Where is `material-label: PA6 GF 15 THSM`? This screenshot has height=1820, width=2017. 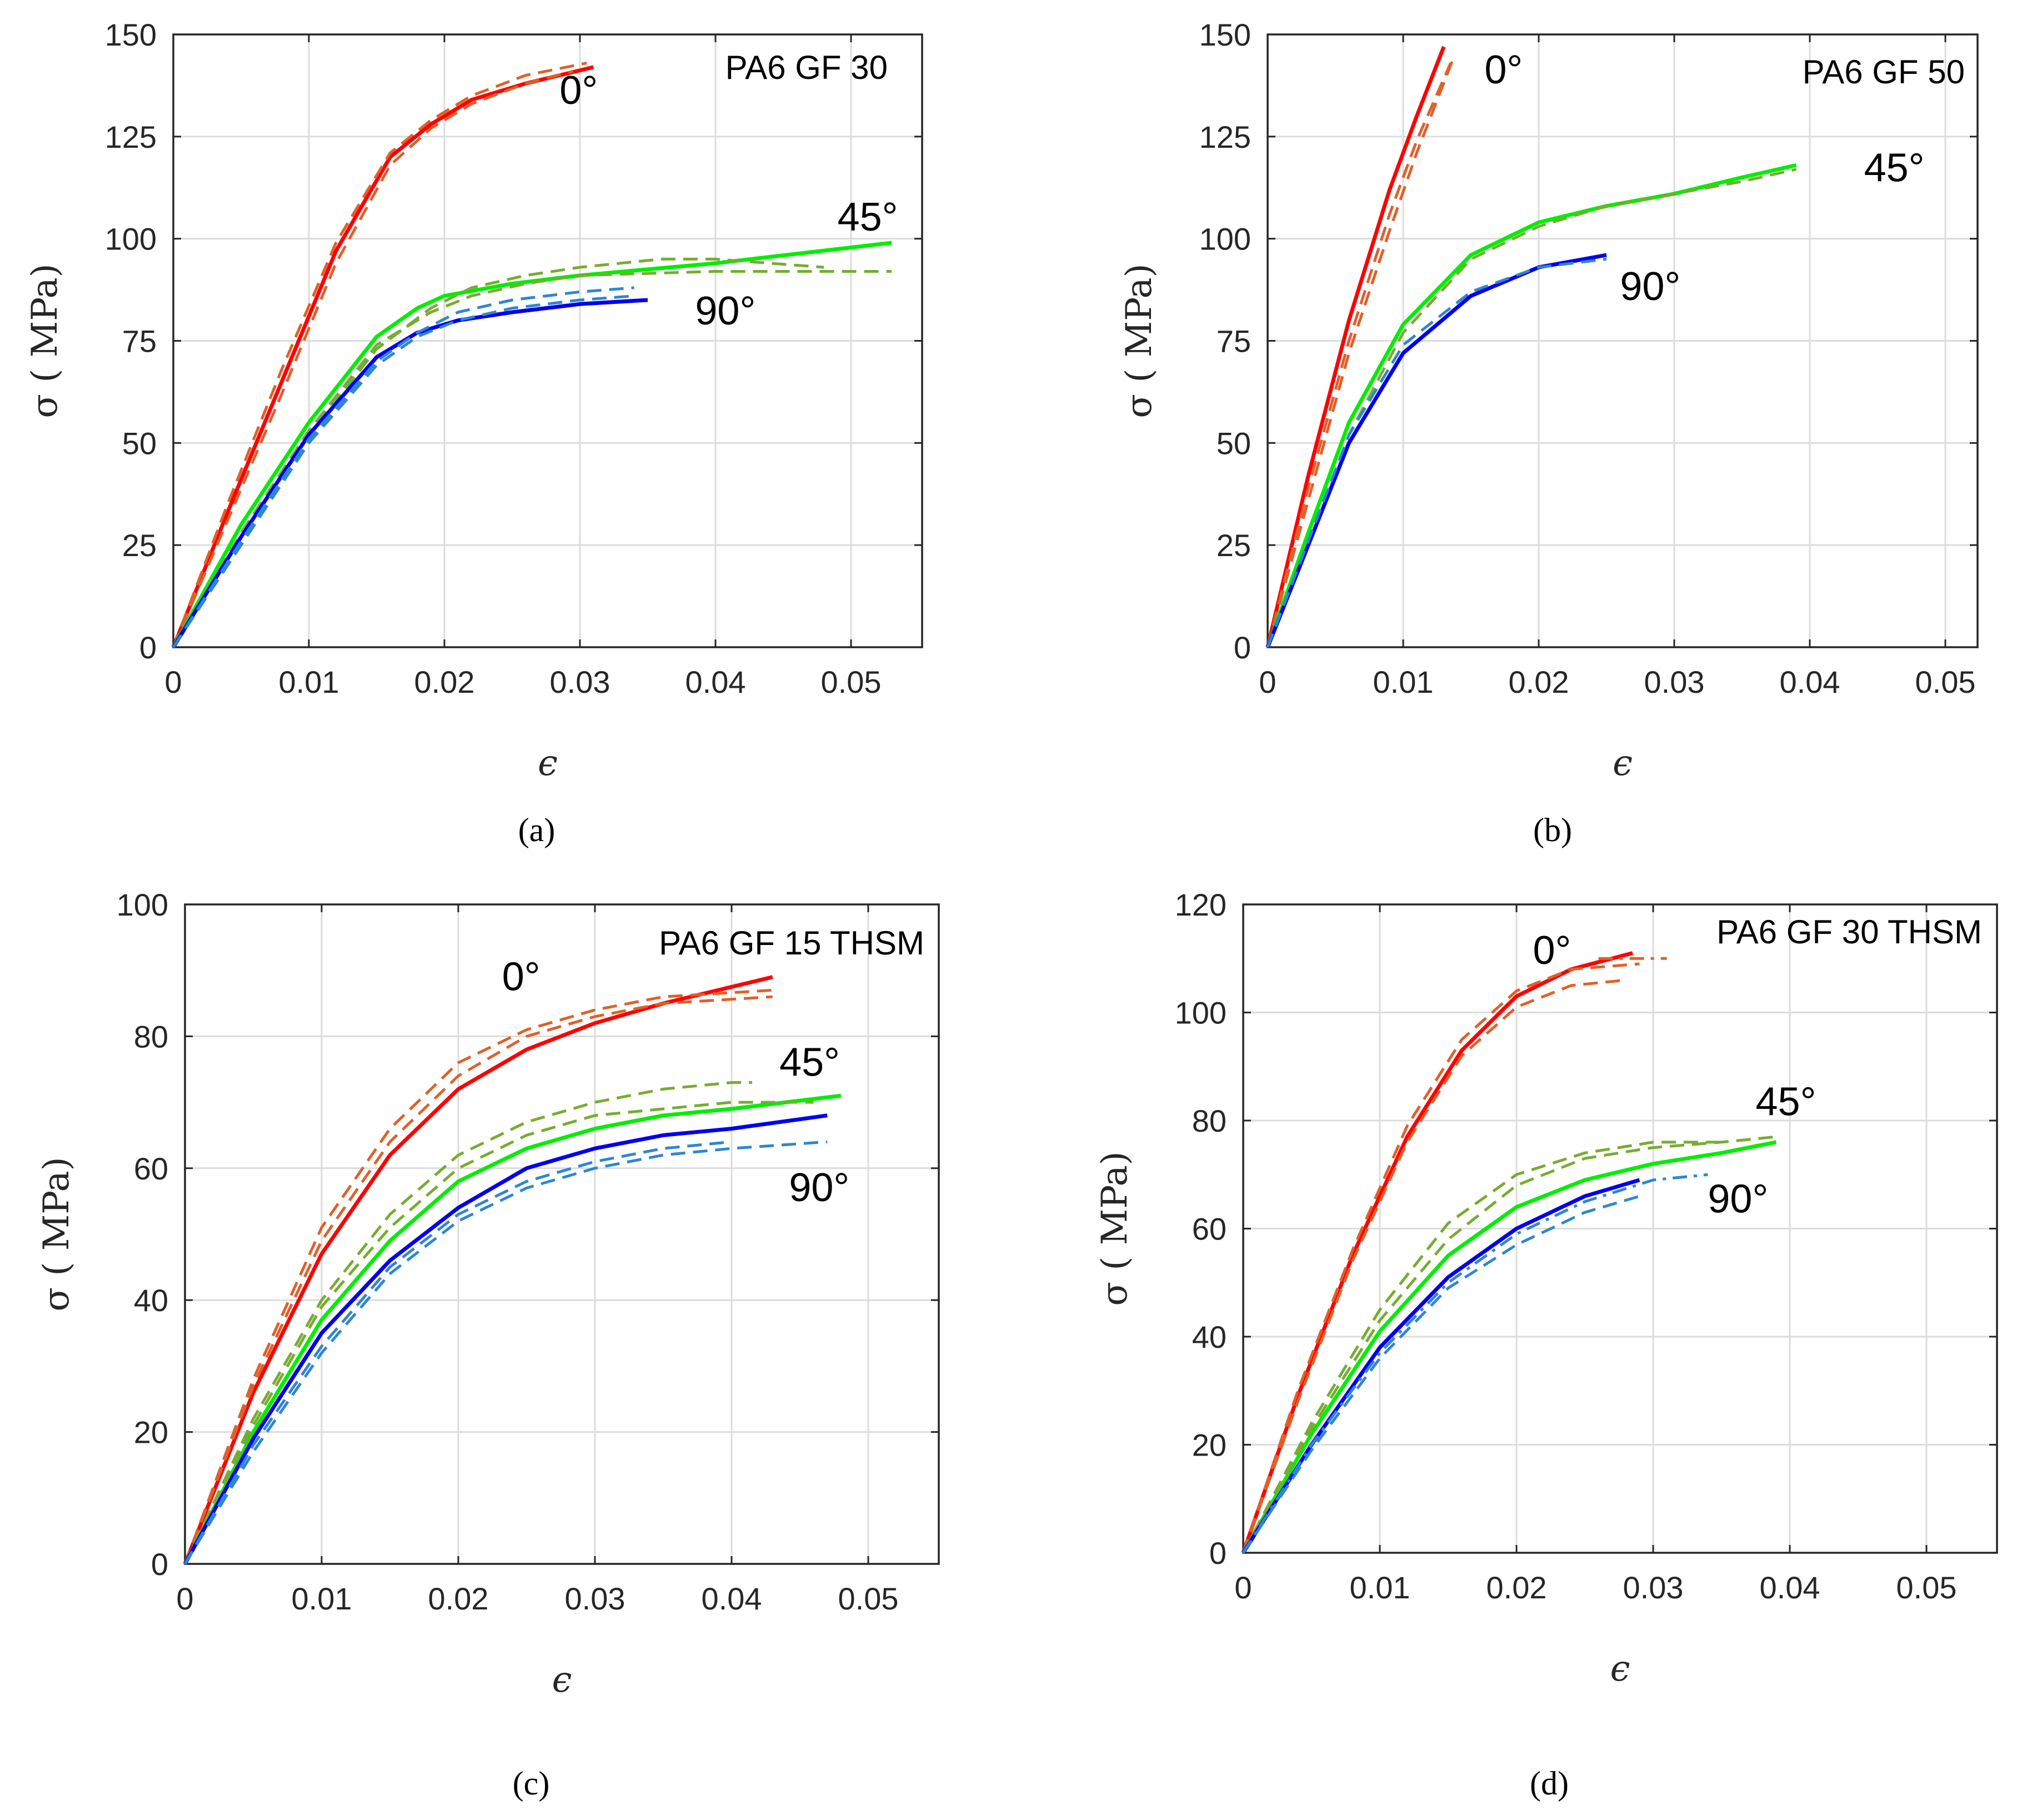
material-label: PA6 GF 15 THSM is located at coordinates (792, 943).